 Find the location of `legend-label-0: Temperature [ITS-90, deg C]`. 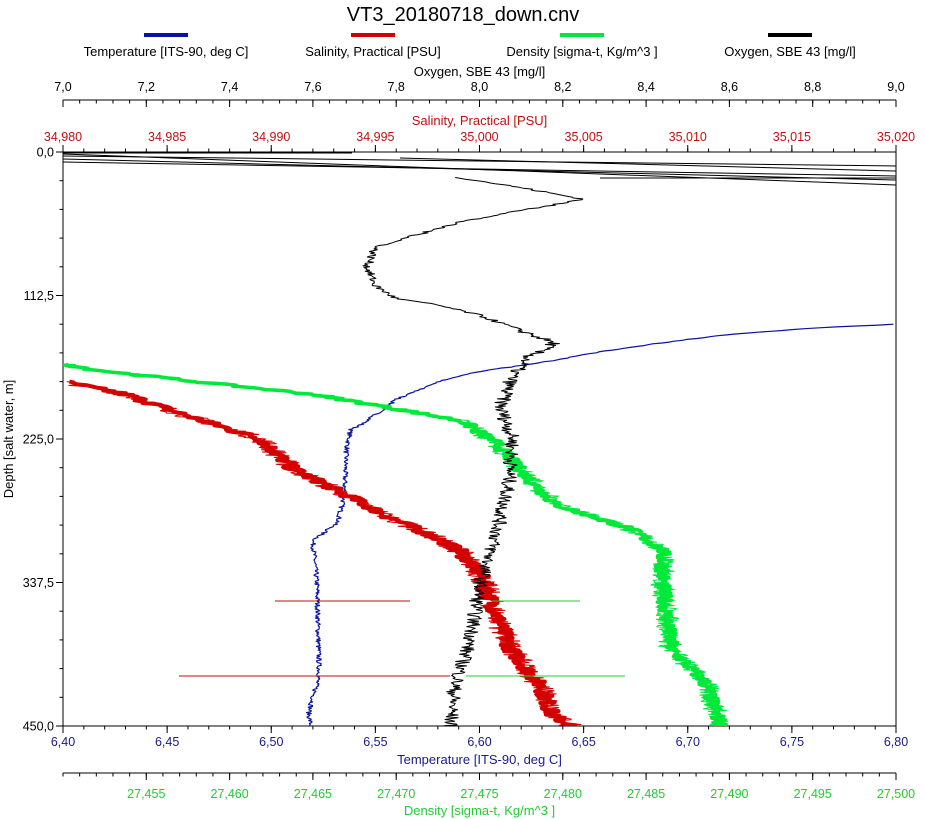

legend-label-0: Temperature [ITS-90, deg C] is located at coordinates (166, 51).